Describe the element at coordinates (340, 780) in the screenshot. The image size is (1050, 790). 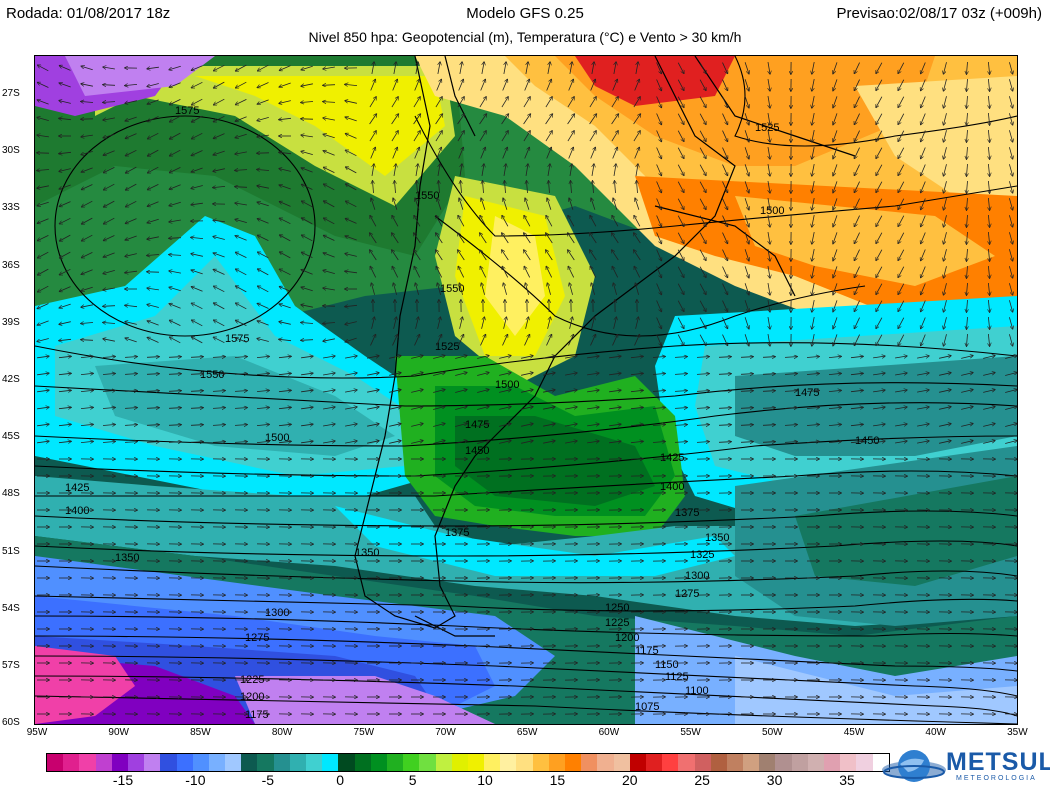
I see `colorbar-label: 0` at that location.